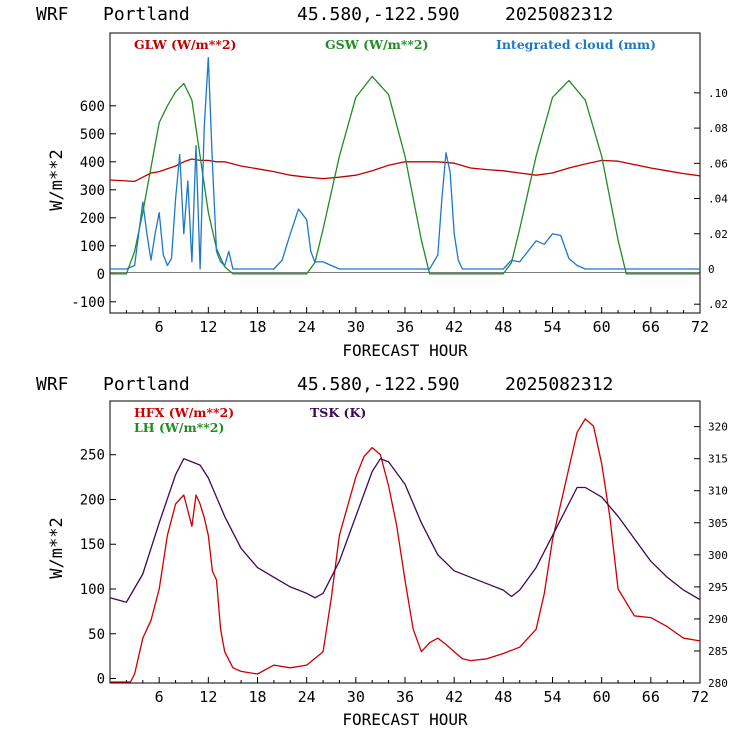  What do you see at coordinates (718, 555) in the screenshot?
I see `p2-y-right-tick-label: 300` at bounding box center [718, 555].